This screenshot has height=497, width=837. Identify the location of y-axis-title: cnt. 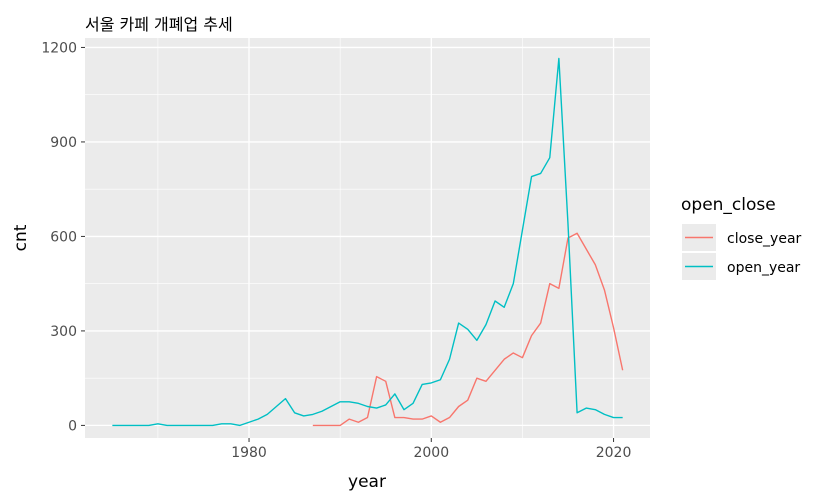
(21, 237).